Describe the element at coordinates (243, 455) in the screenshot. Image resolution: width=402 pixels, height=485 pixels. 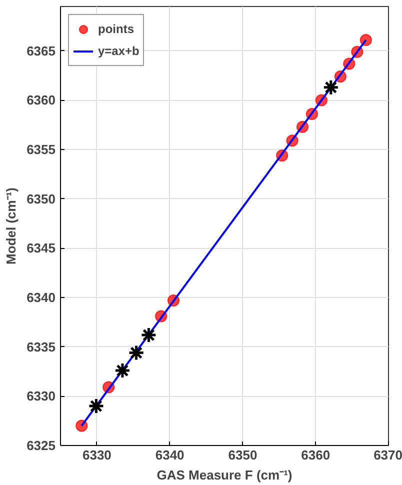
I see `x-tick-label: 6350` at that location.